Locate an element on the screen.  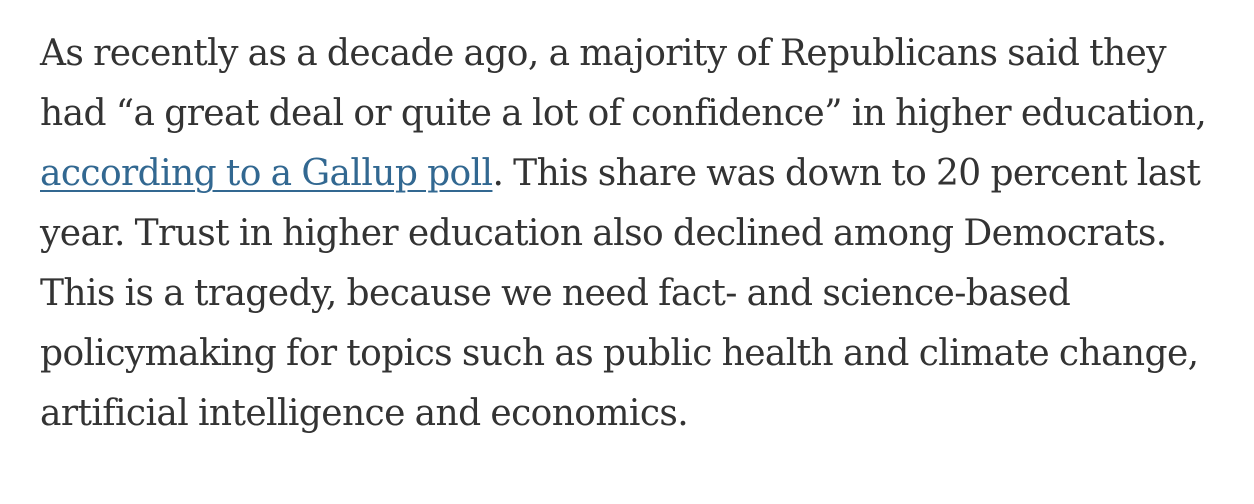
paragraph-line-7: artificial intelligence and economics. is located at coordinates (364, 413).